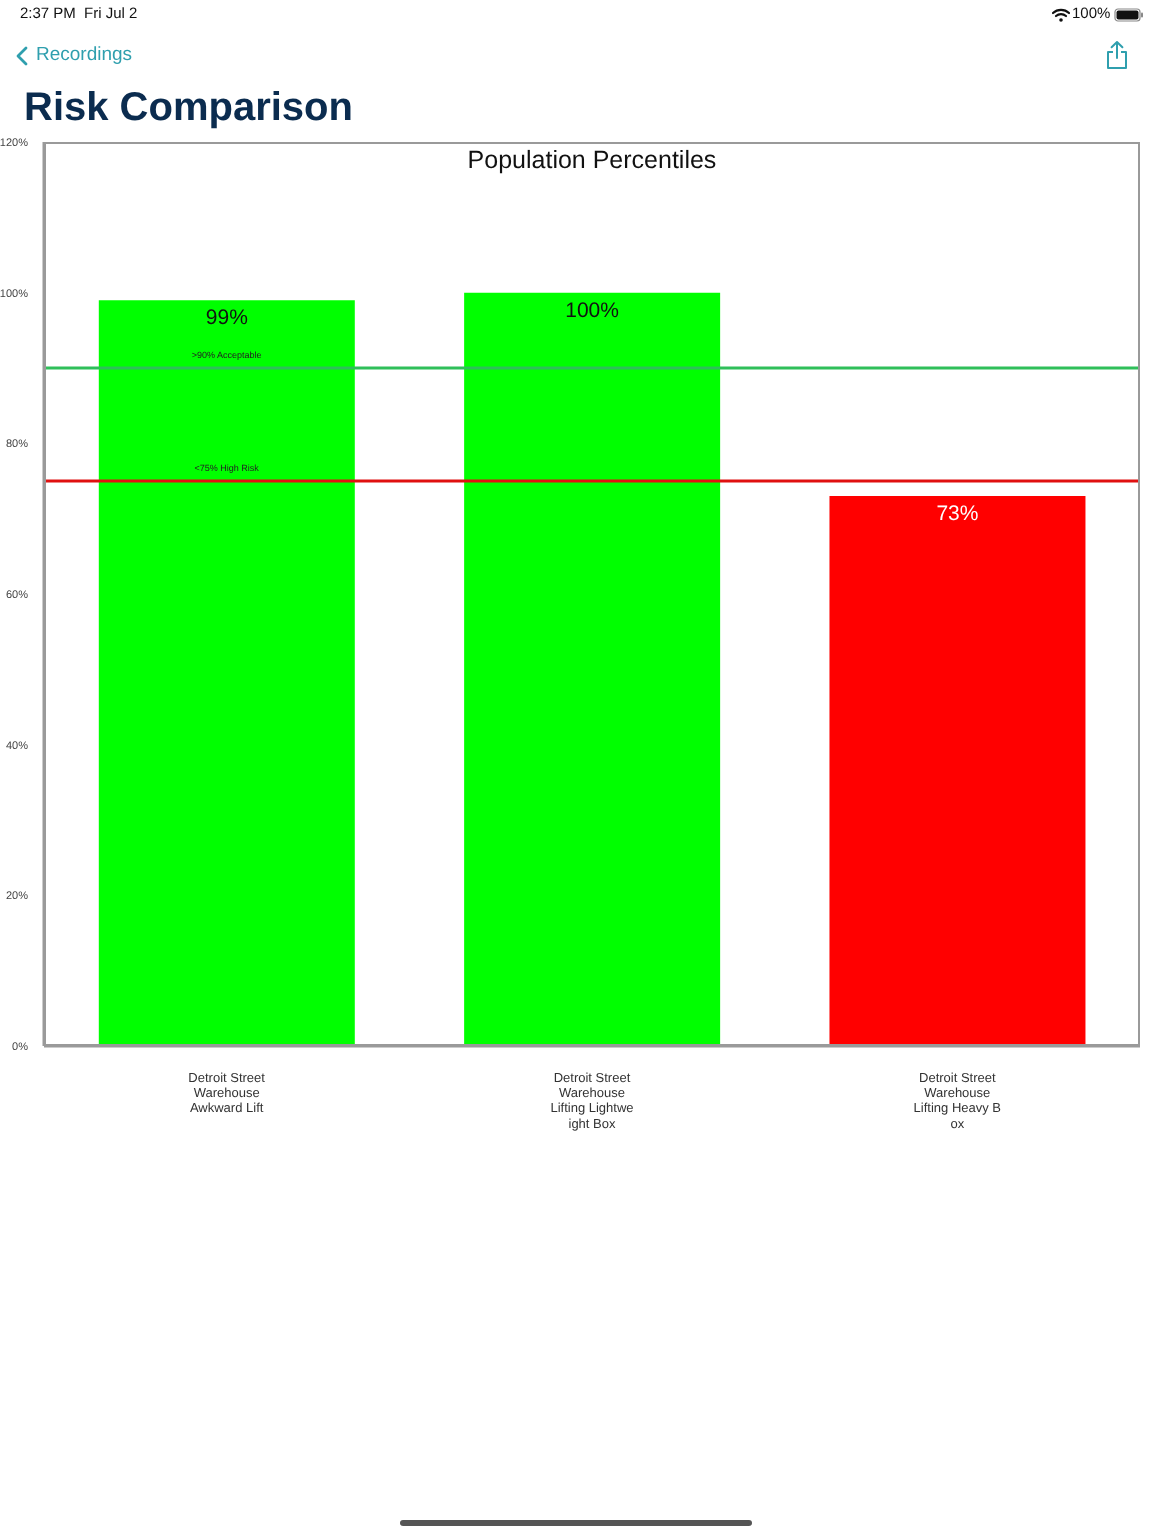 The height and width of the screenshot is (1536, 1152). What do you see at coordinates (84, 54) in the screenshot?
I see `text: Recordings` at bounding box center [84, 54].